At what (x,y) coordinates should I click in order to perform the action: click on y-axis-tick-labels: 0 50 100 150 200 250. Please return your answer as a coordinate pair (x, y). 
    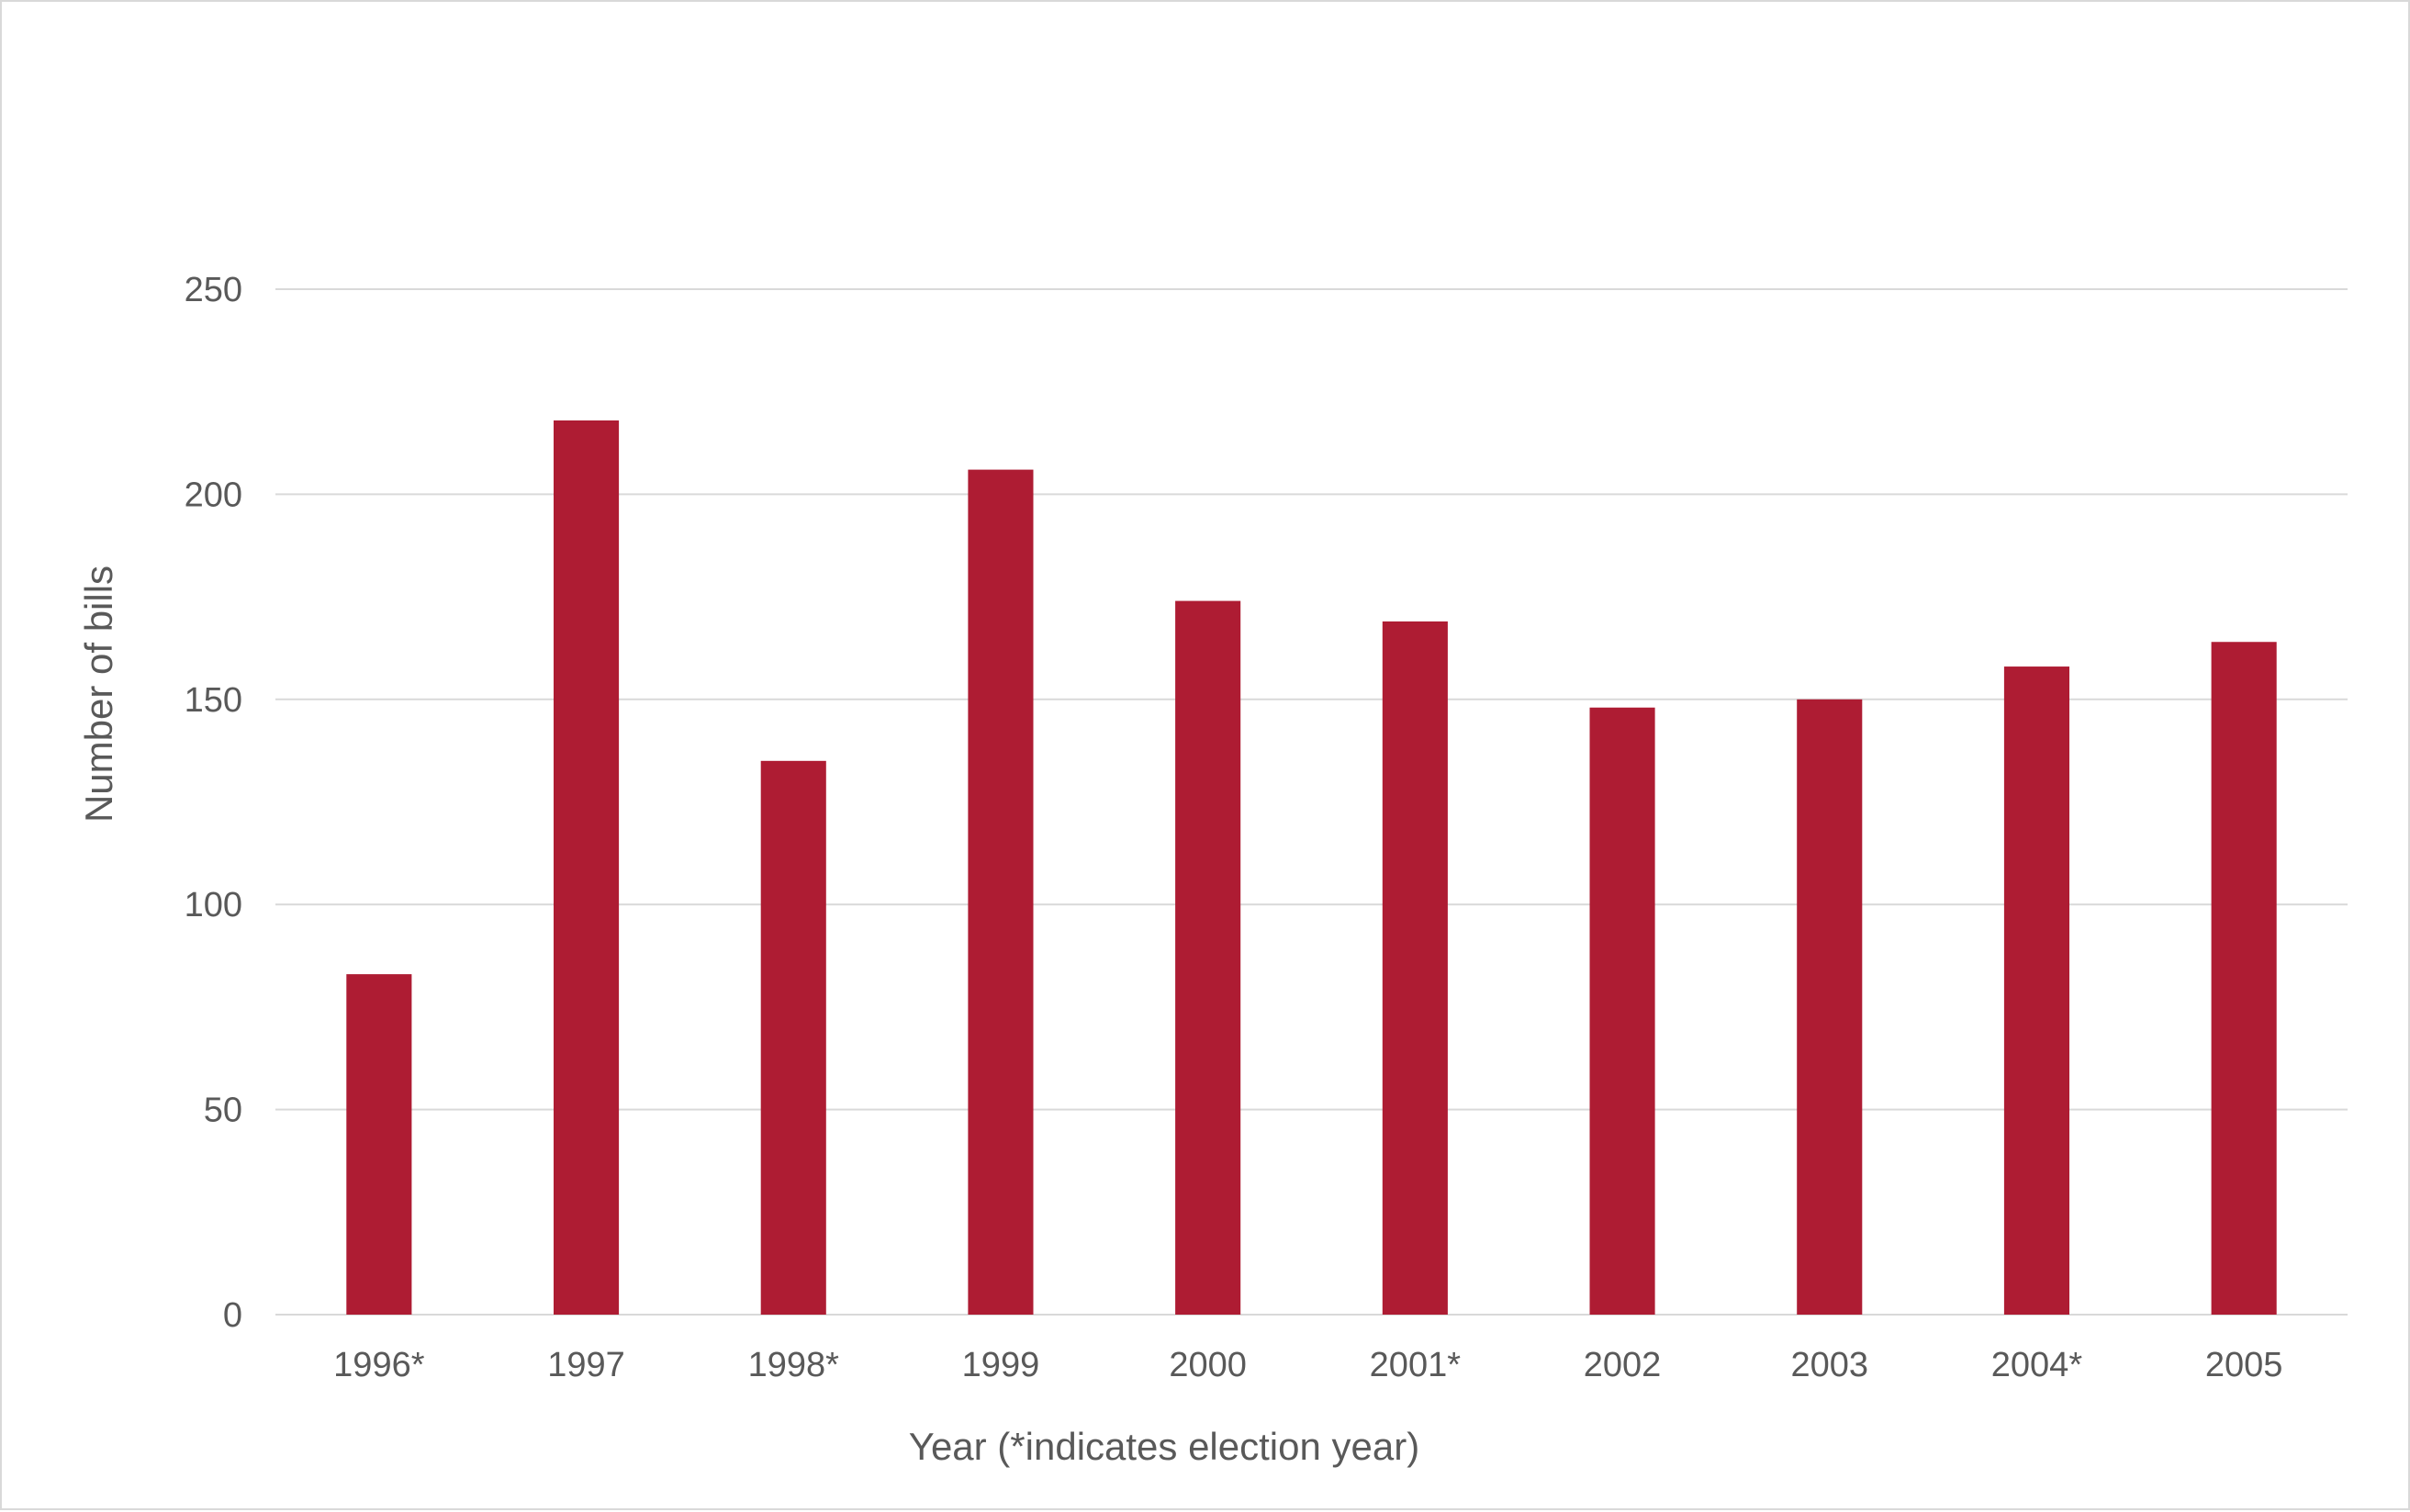
    Looking at the image, I should click on (213, 803).